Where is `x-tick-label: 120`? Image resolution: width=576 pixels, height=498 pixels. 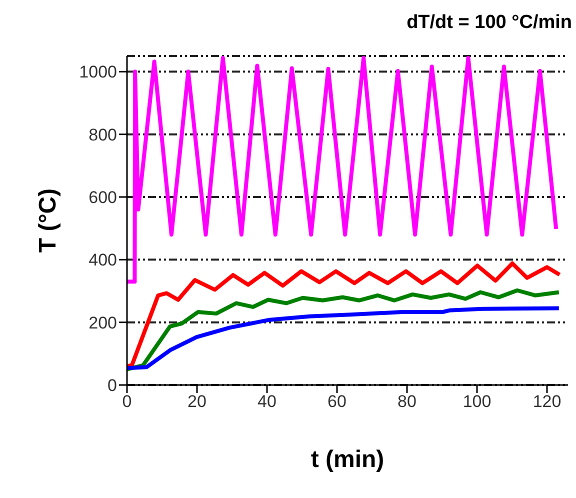
x-tick-label: 120 is located at coordinates (547, 402).